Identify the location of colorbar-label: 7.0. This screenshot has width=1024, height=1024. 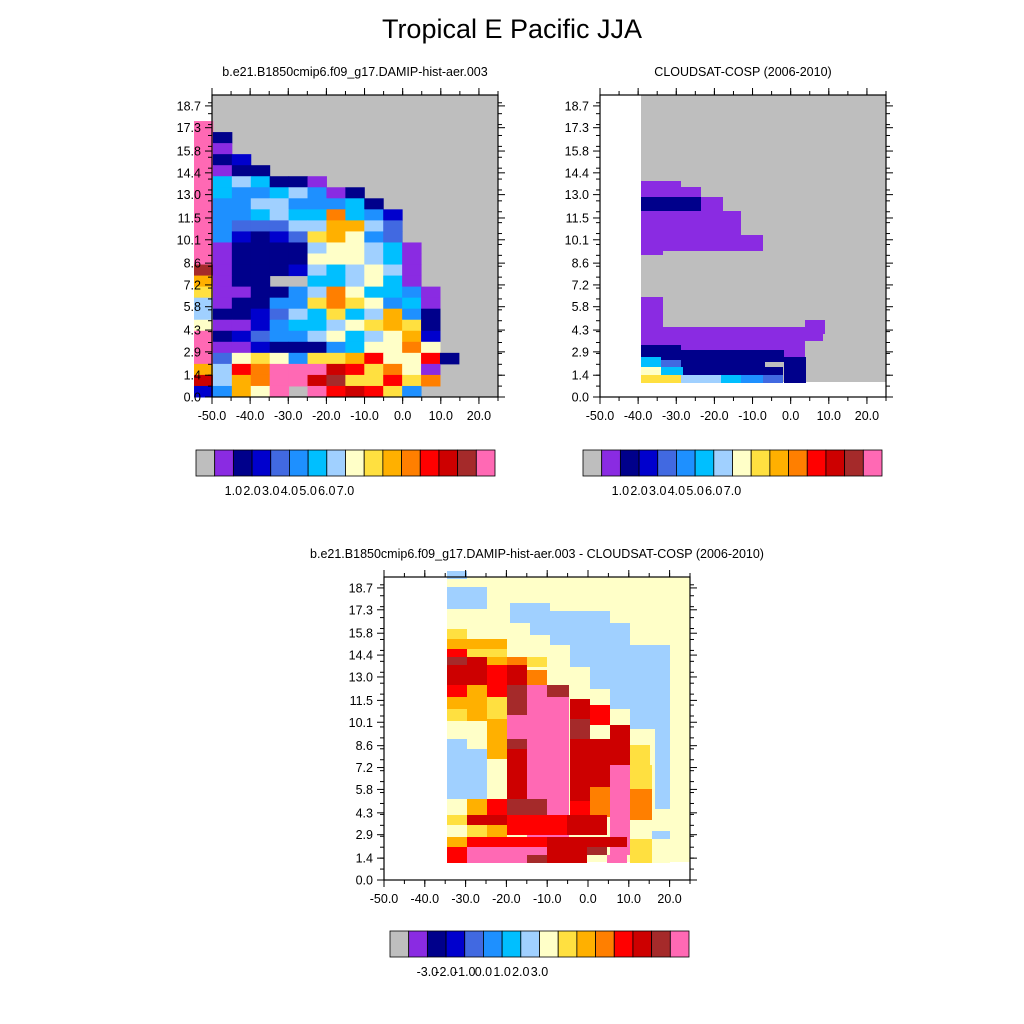
(732, 491).